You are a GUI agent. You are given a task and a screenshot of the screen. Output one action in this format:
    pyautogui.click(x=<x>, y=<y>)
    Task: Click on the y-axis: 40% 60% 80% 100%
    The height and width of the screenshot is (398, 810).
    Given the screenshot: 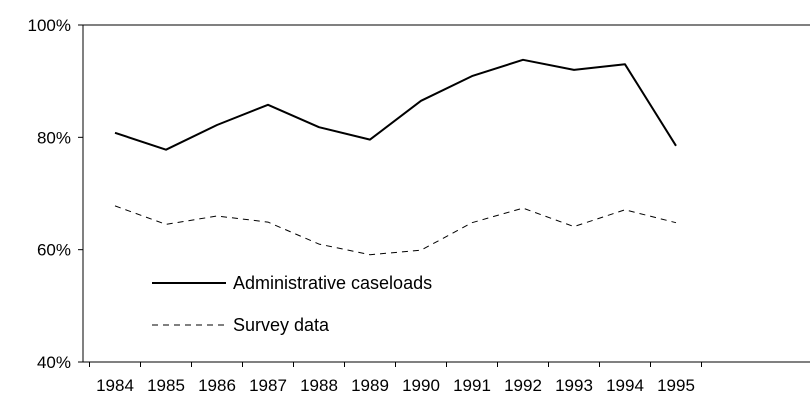 What is the action you would take?
    pyautogui.click(x=56, y=194)
    